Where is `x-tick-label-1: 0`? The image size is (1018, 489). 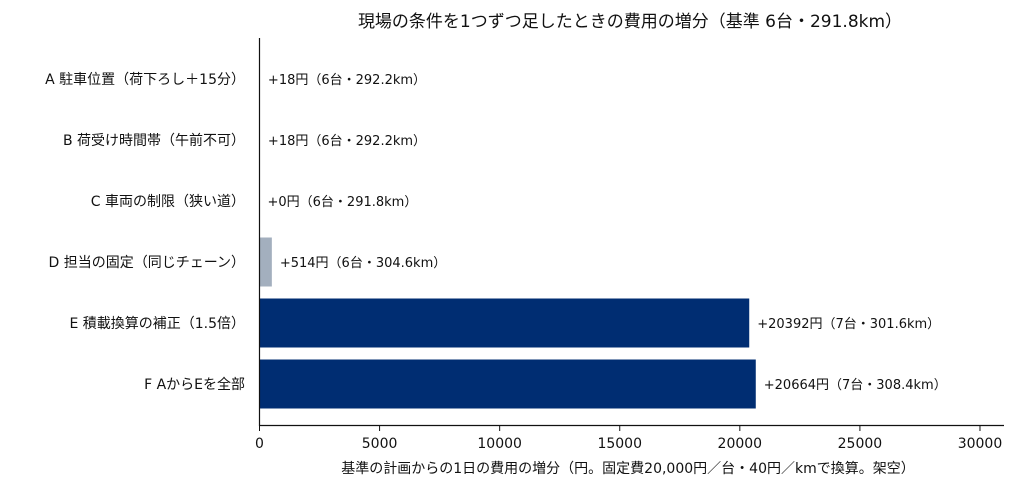 x-tick-label-1: 0 is located at coordinates (259, 444).